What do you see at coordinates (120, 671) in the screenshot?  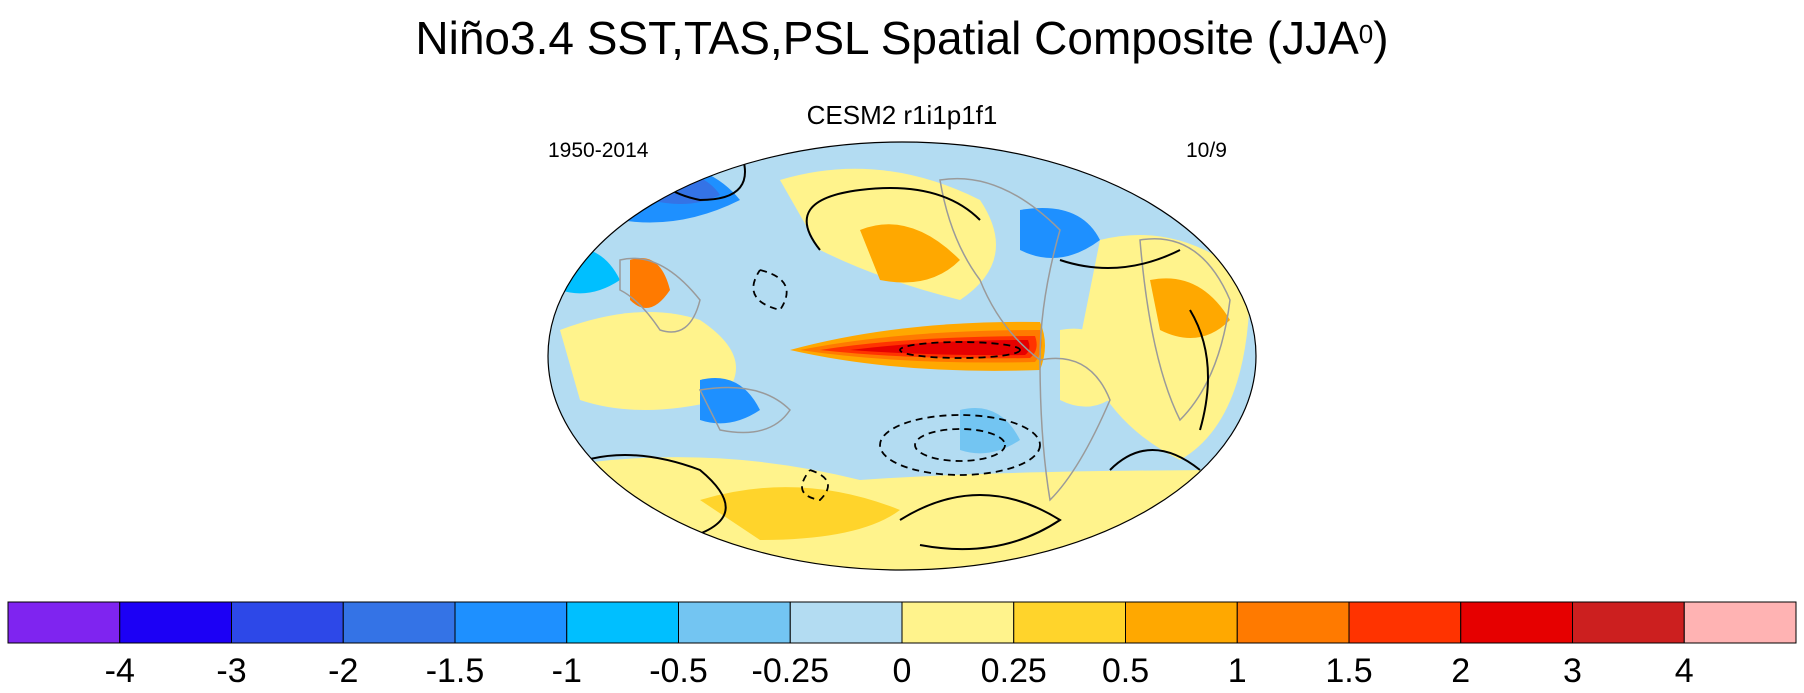 I see `colorbar-label: -4` at bounding box center [120, 671].